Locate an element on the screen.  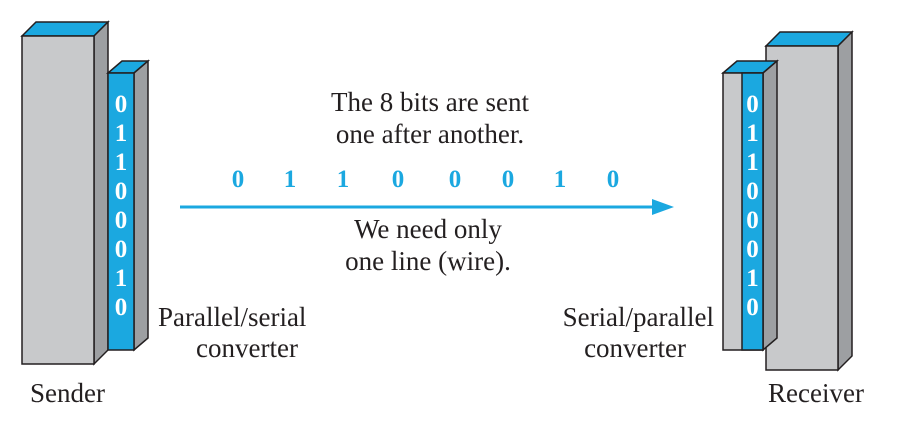
sender-converter-label-line2: converter is located at coordinates (247, 348).